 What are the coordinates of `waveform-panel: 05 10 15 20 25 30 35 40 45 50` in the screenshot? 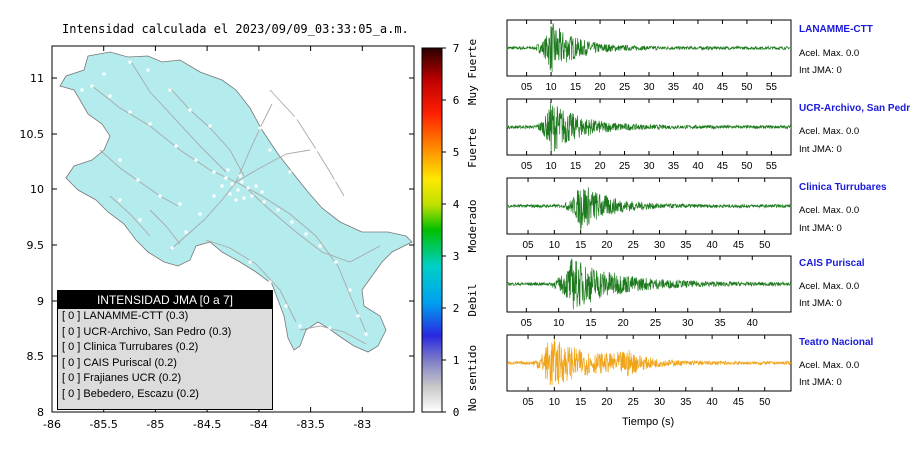 It's located at (649, 214).